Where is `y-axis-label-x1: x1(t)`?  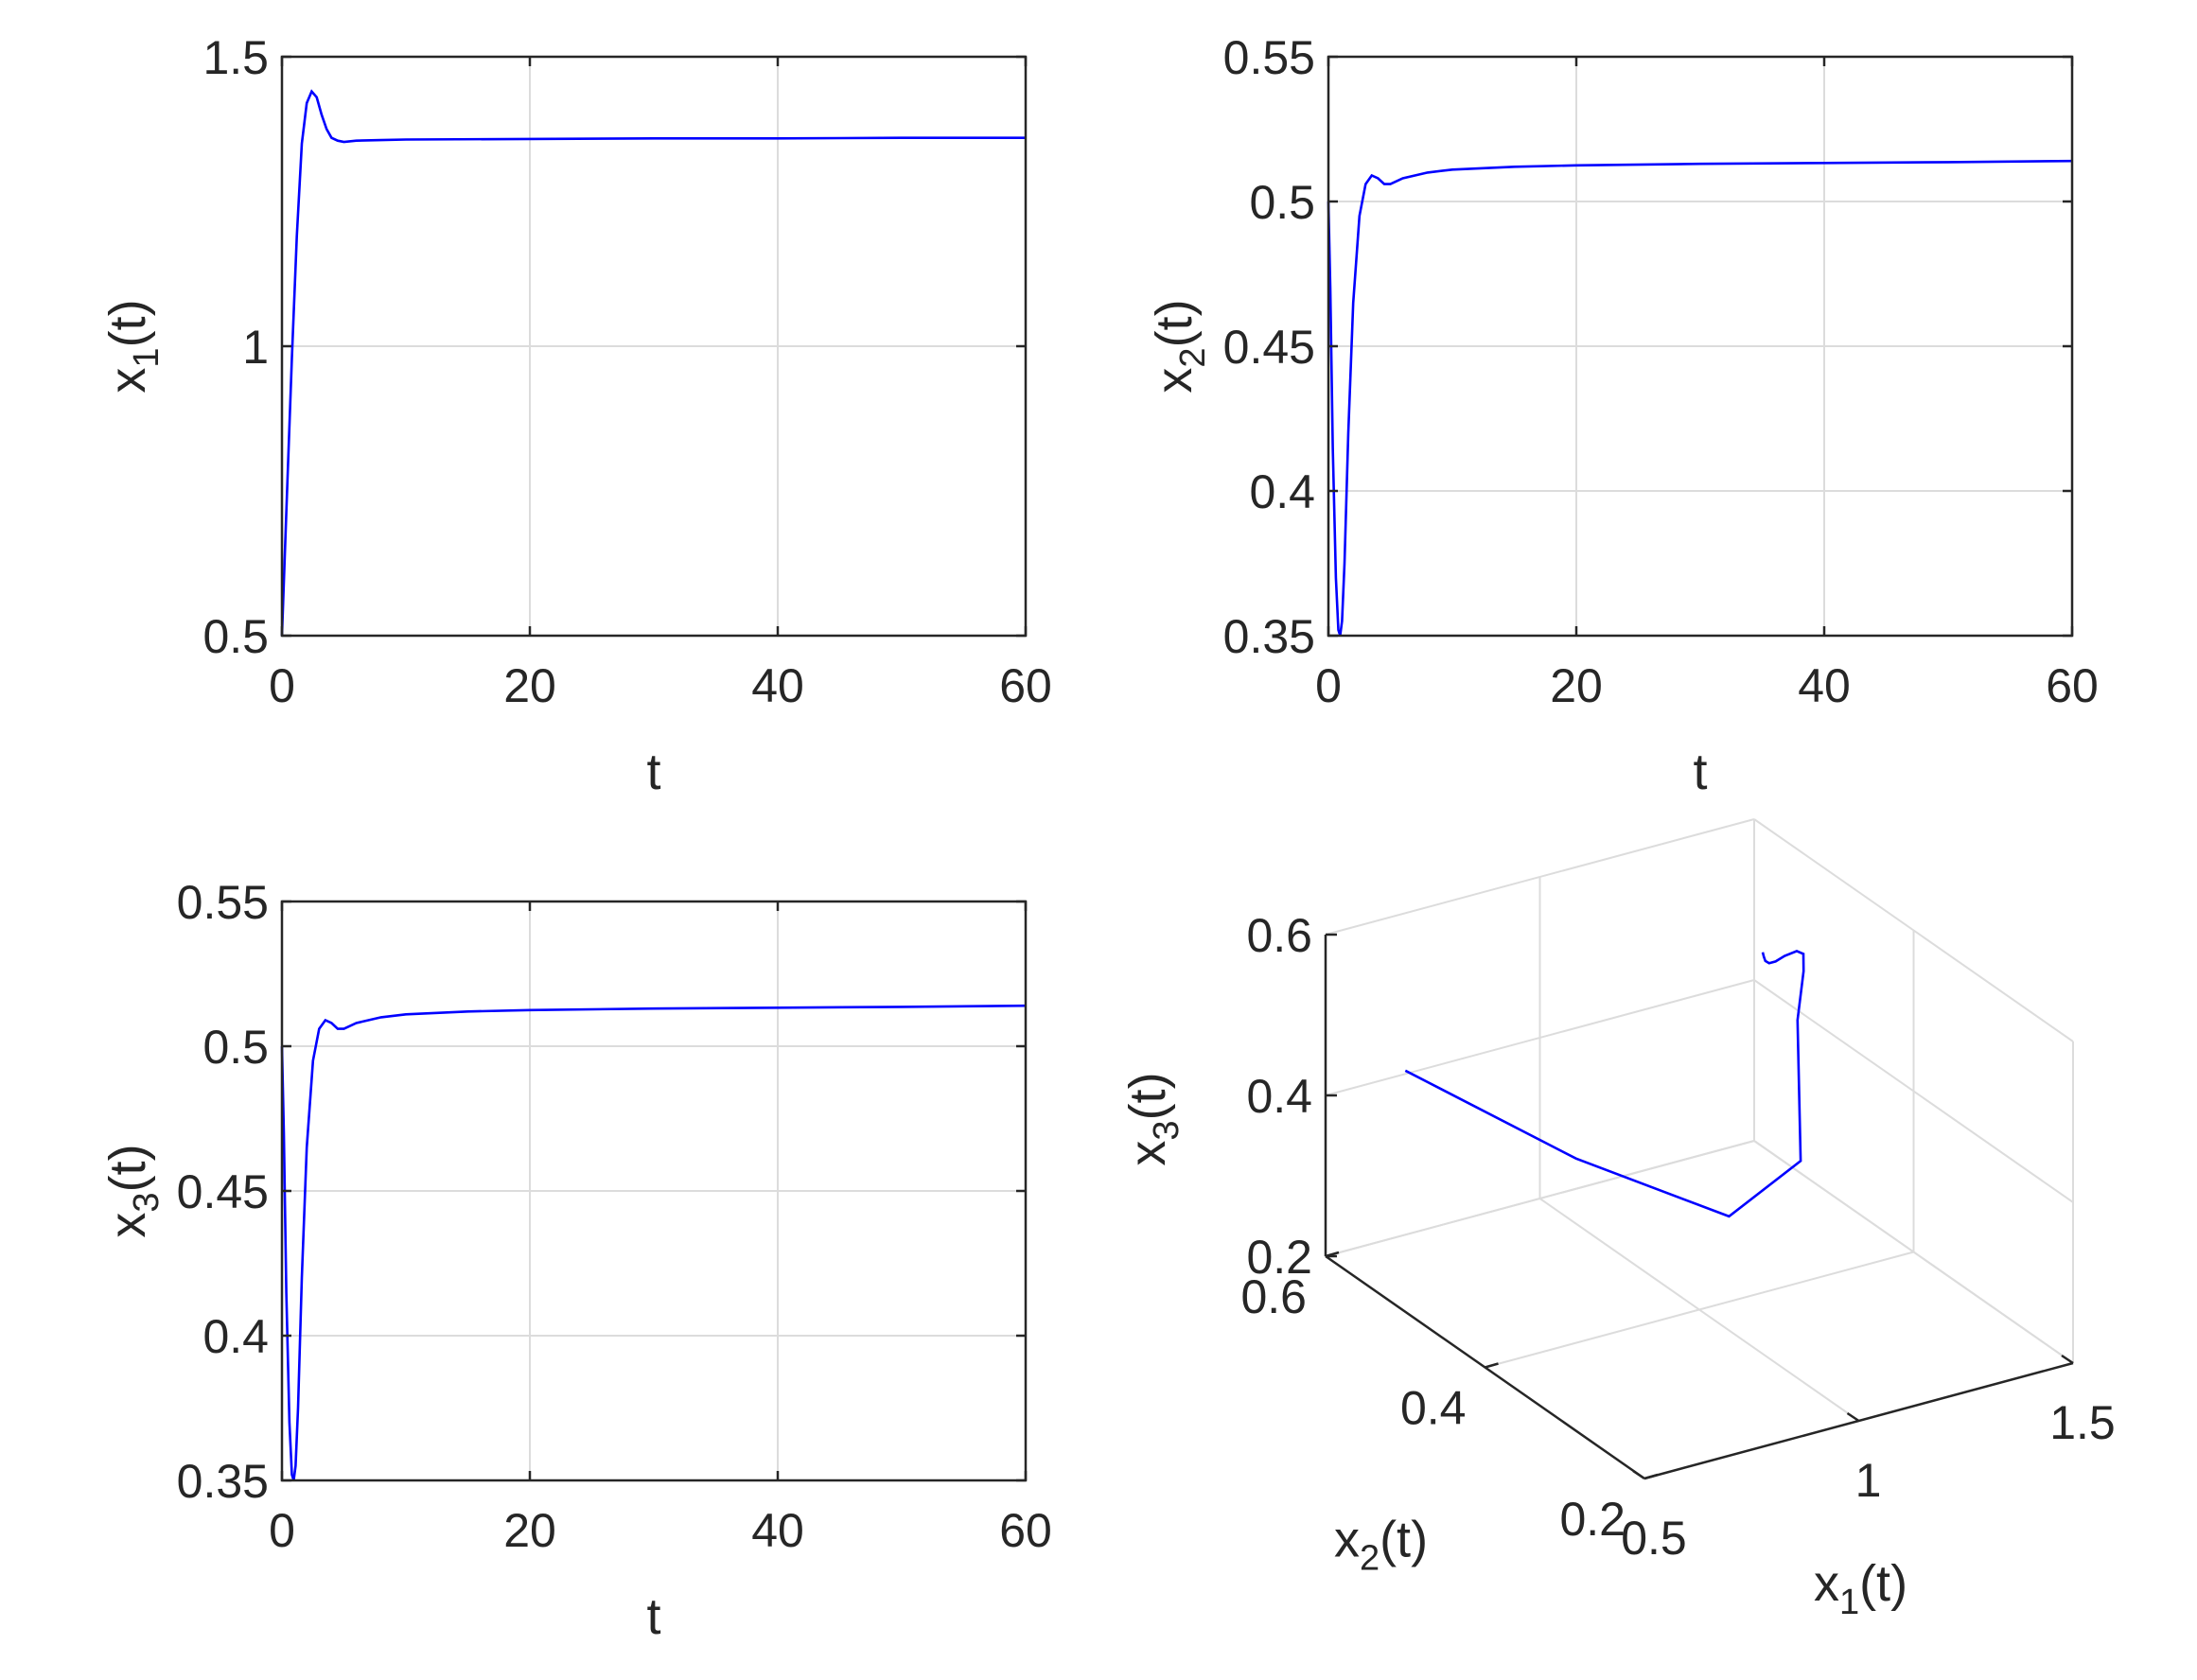
y-axis-label-x1: x1(t) is located at coordinates (133, 346).